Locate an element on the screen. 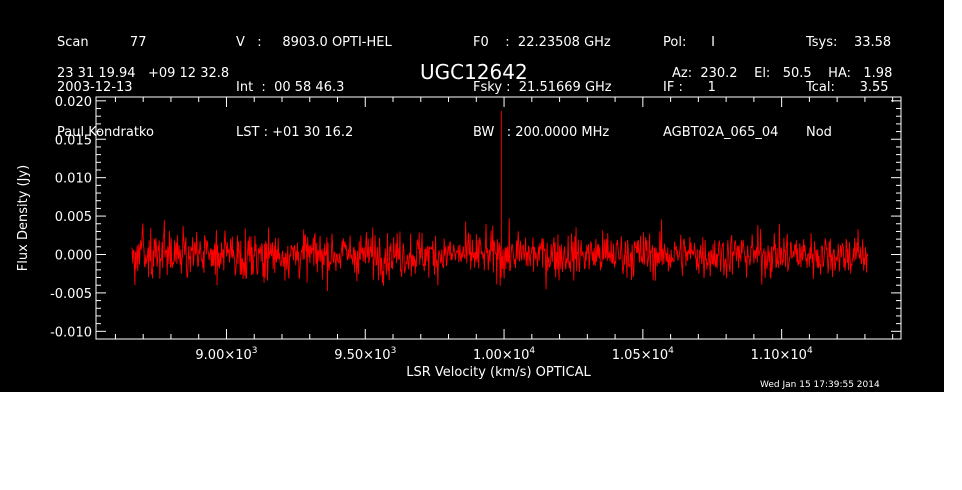 Image resolution: width=962 pixels, height=490 pixels. polarization: Pol: I is located at coordinates (689, 42).